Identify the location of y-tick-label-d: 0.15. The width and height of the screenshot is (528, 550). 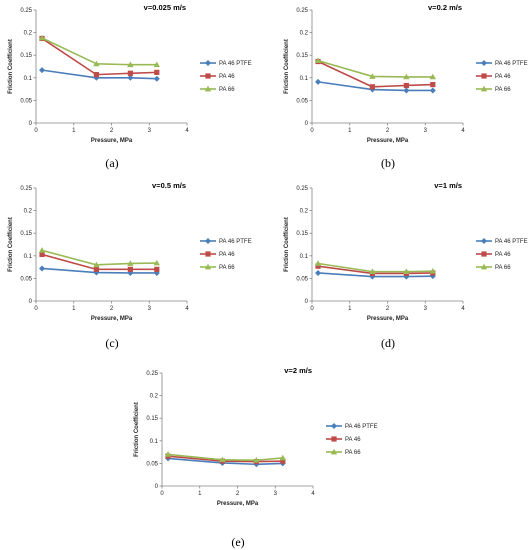
(302, 234).